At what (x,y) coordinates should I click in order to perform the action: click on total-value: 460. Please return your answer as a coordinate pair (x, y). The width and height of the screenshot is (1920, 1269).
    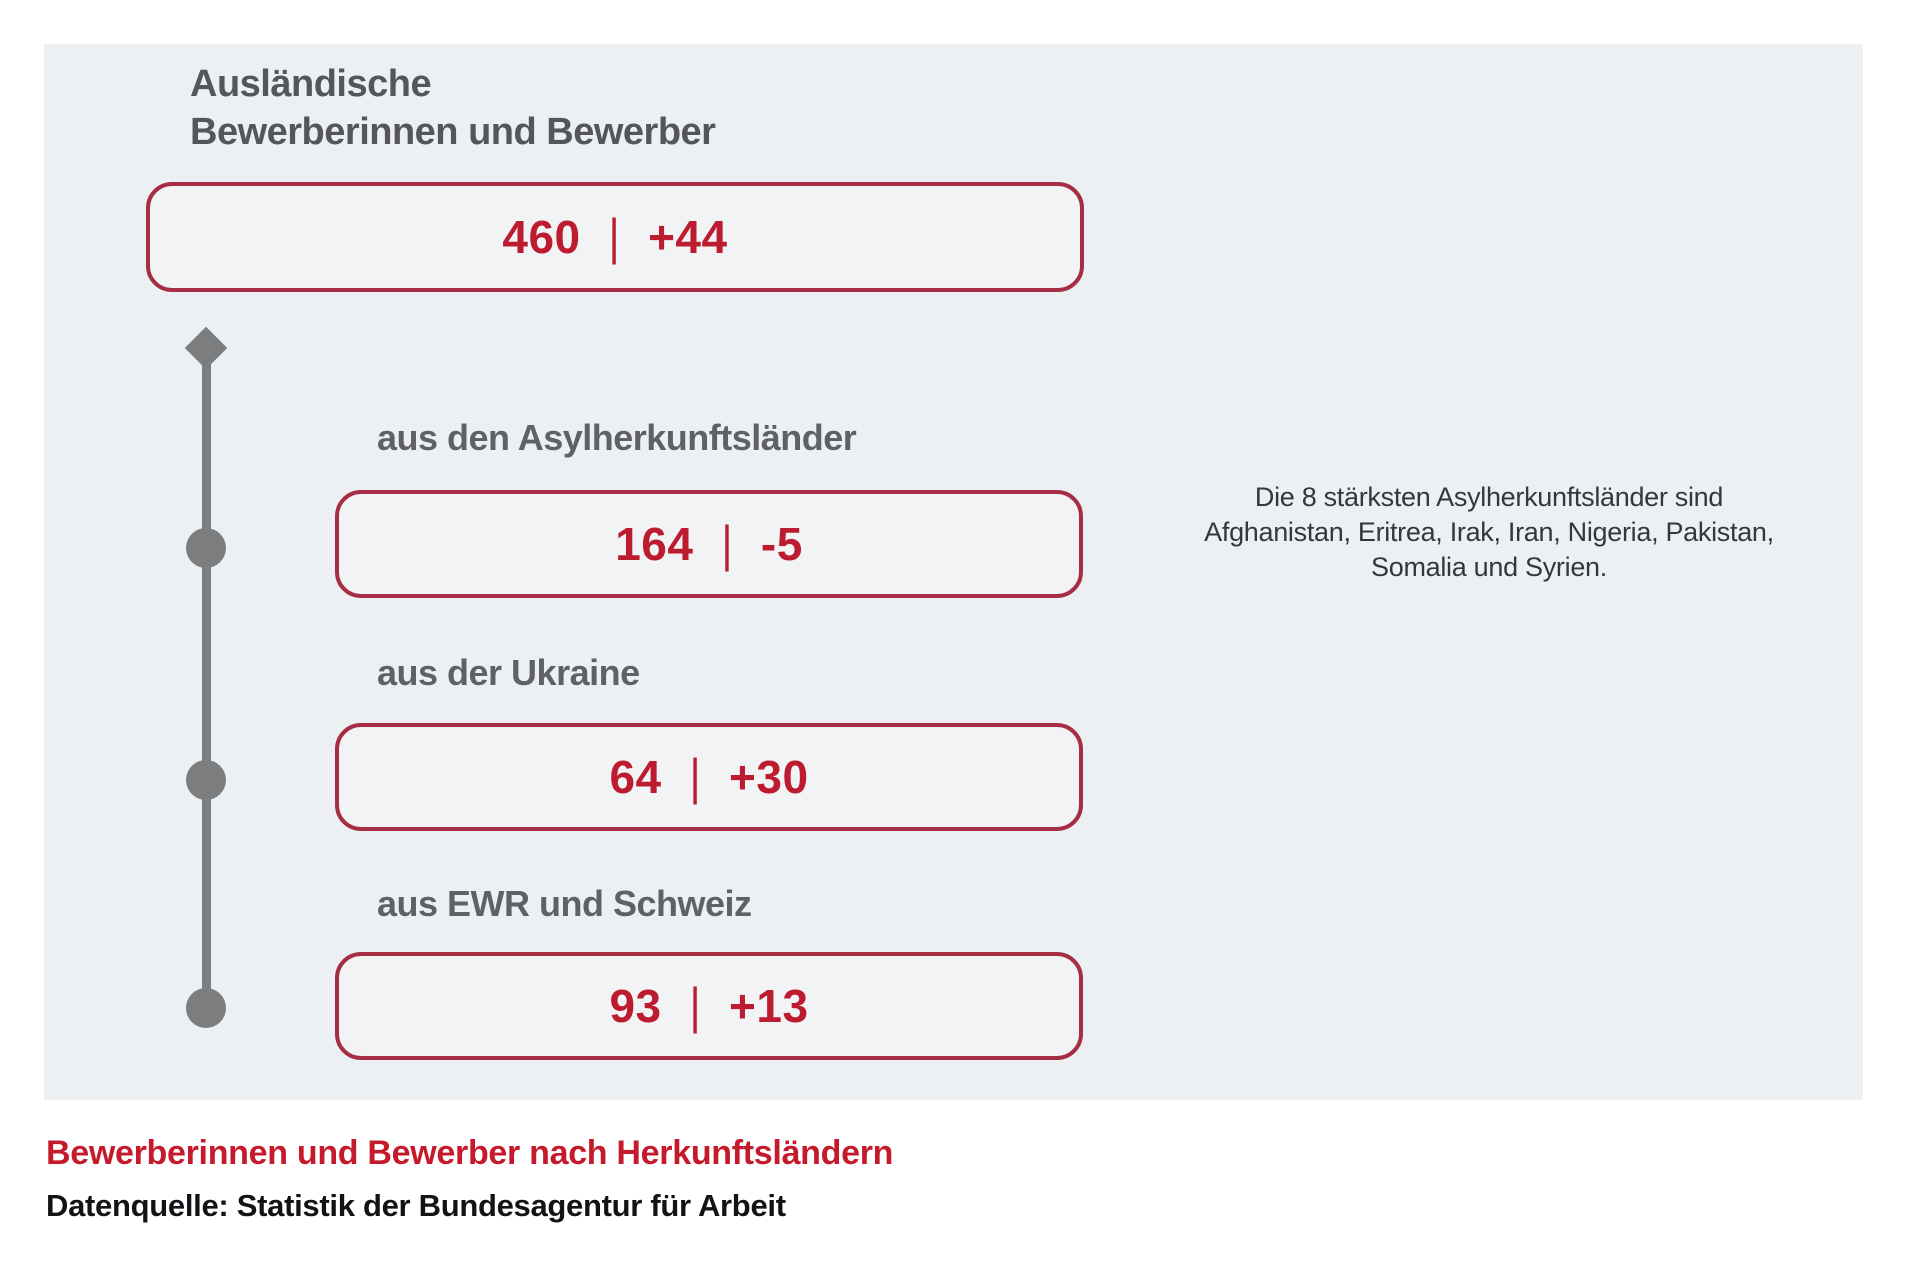
    Looking at the image, I should click on (541, 237).